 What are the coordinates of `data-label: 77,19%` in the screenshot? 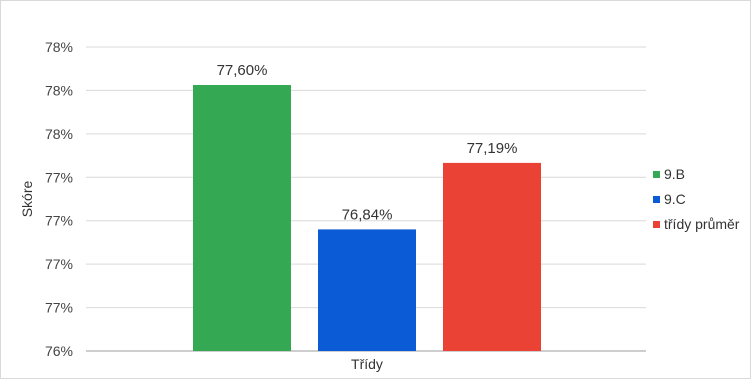 It's located at (492, 148).